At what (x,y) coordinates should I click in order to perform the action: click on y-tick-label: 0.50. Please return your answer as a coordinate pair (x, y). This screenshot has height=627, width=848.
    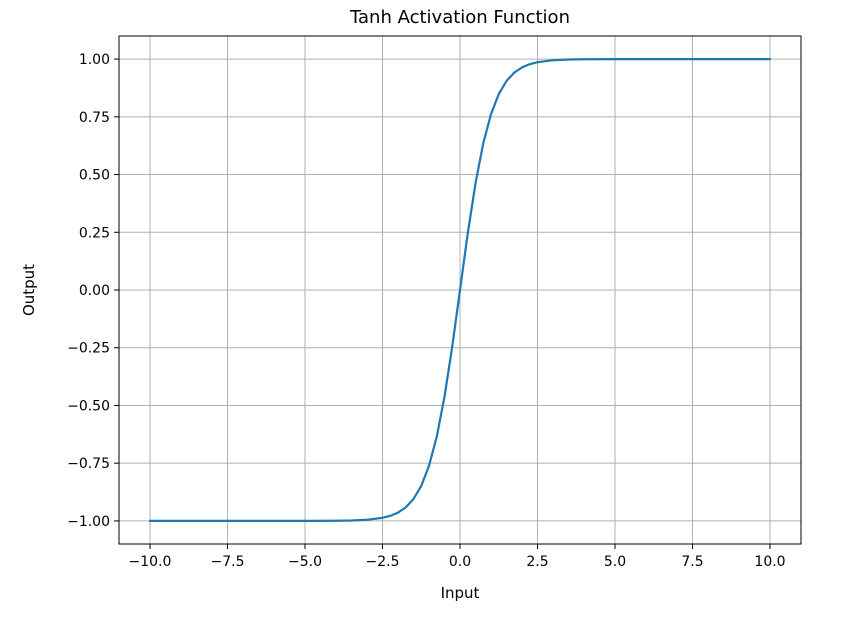
    Looking at the image, I should click on (94, 176).